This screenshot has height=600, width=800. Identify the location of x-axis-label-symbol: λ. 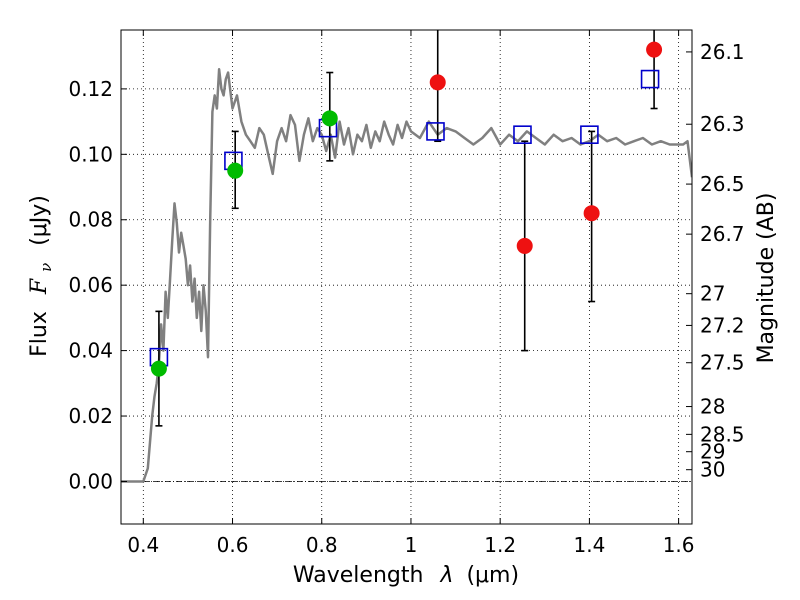
(446, 575).